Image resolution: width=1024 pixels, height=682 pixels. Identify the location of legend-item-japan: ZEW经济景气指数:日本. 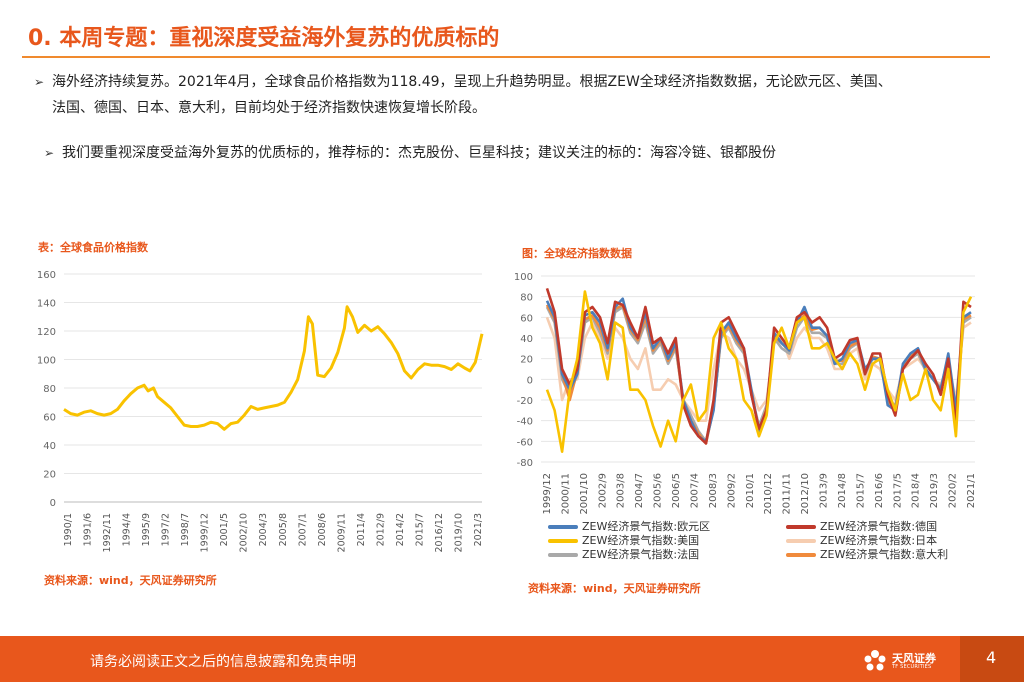
(861, 540).